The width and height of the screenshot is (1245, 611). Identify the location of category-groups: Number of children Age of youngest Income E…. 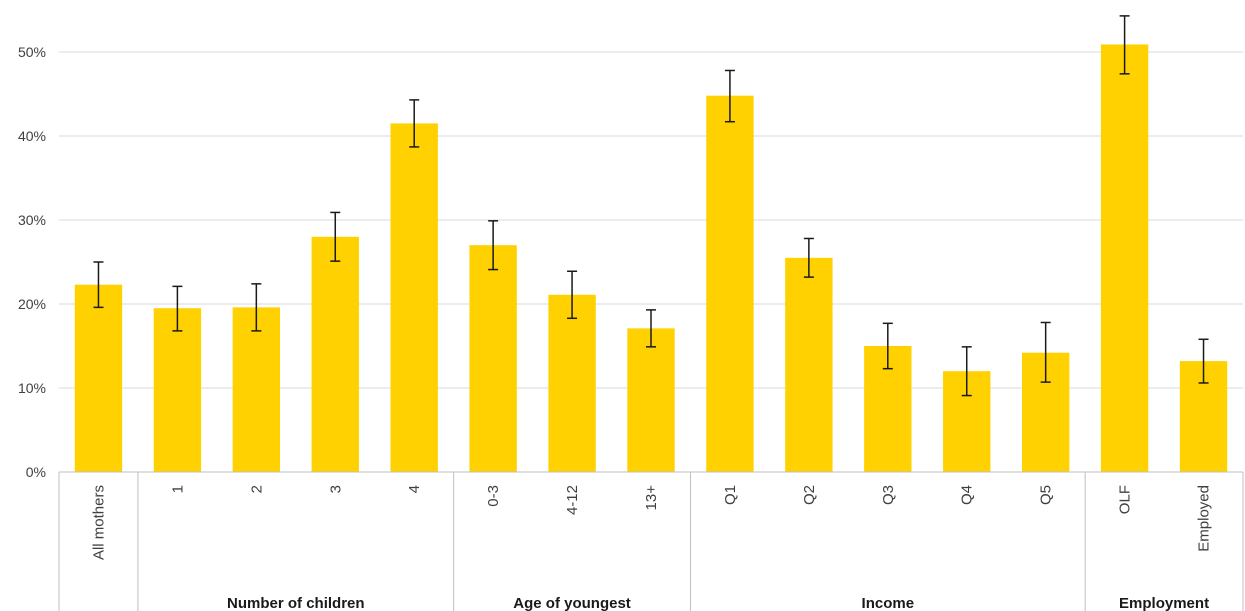
(718, 603).